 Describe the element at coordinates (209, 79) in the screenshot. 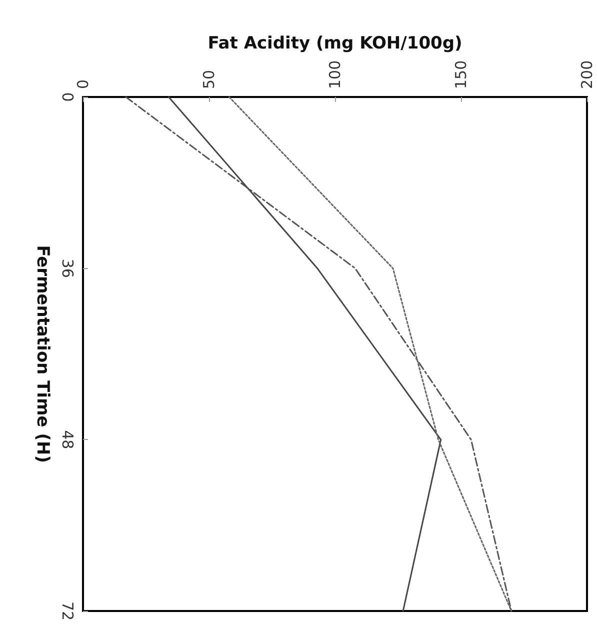

I see `x-tick-label: 50` at that location.